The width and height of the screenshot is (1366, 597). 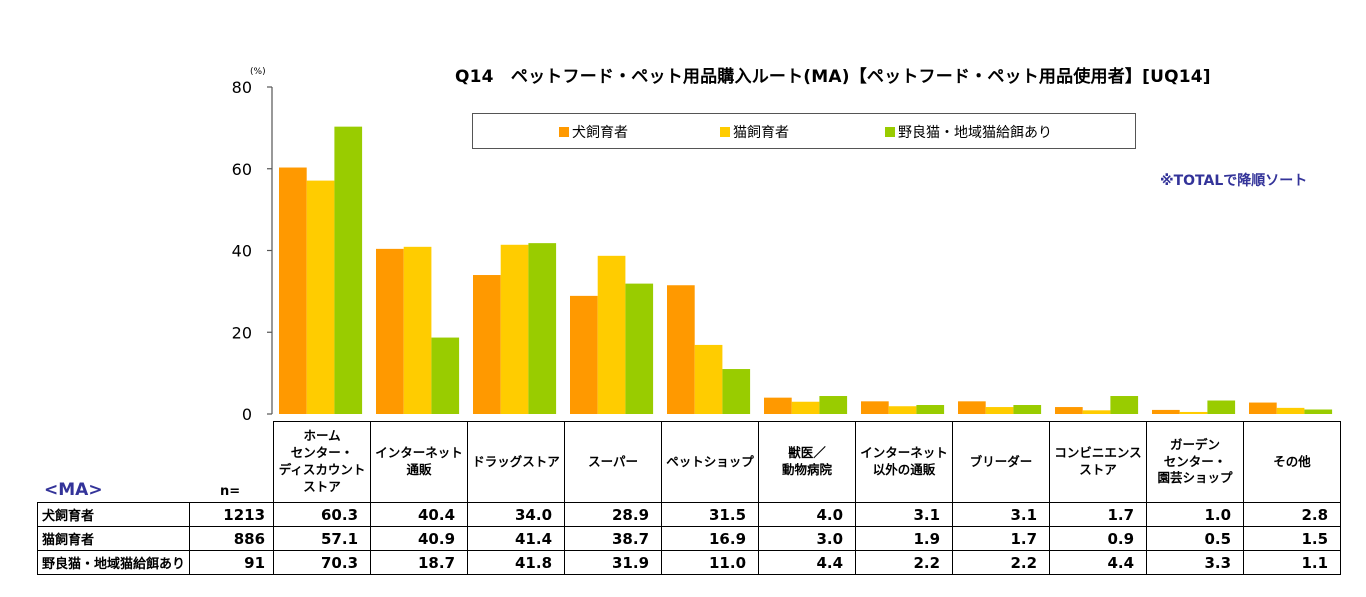 I want to click on data-label: 1.0, so click(x=1195, y=514).